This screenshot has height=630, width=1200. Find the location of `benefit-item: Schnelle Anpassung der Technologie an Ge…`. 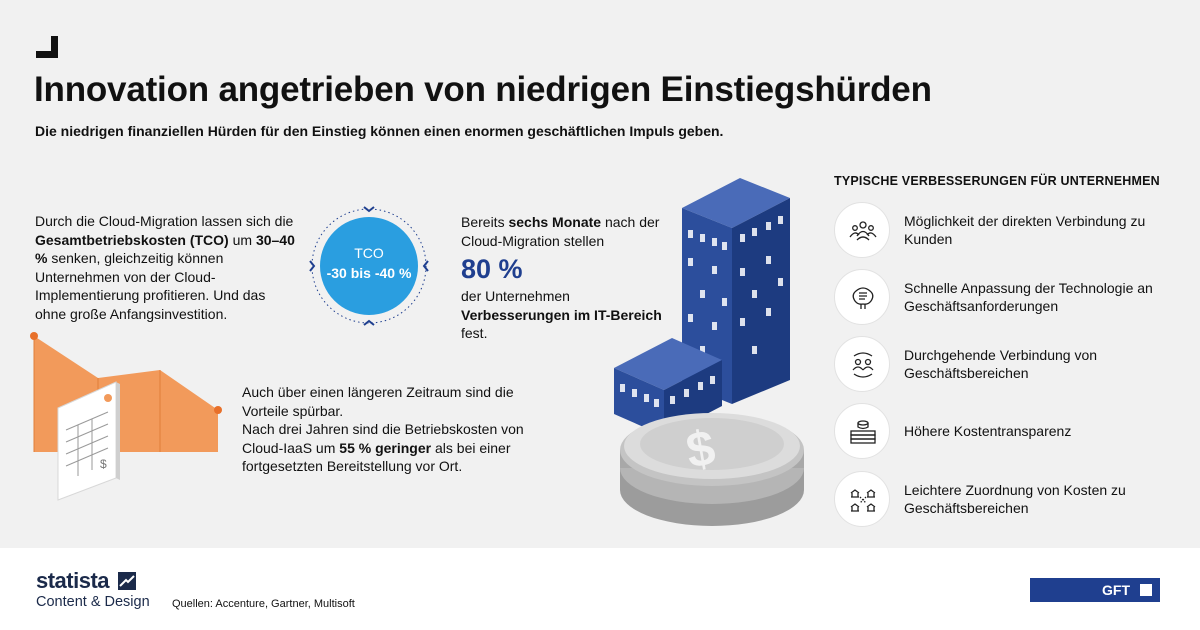

benefit-item: Schnelle Anpassung der Technologie an Ge… is located at coordinates (1004, 297).